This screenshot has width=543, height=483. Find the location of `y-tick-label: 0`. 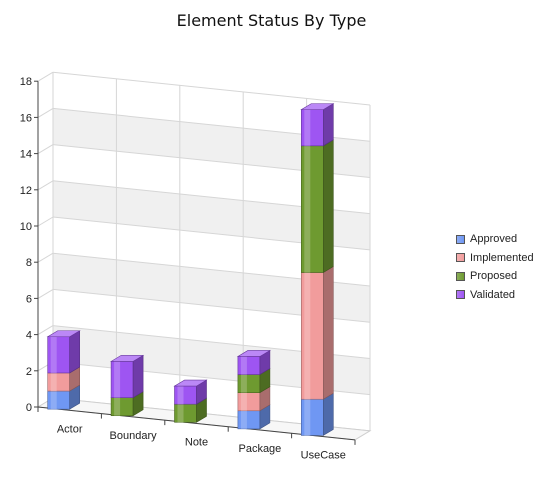

y-tick-label: 0 is located at coordinates (29, 408).